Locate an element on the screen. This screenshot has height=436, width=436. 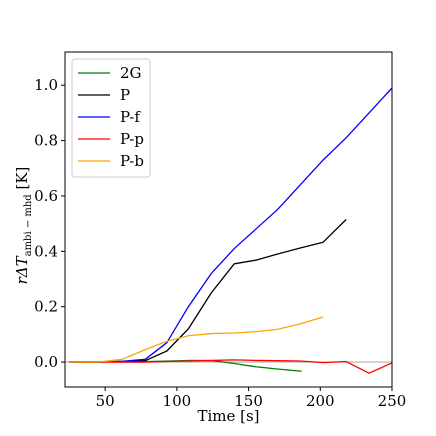
series-line-p-b is located at coordinates (196, 339).